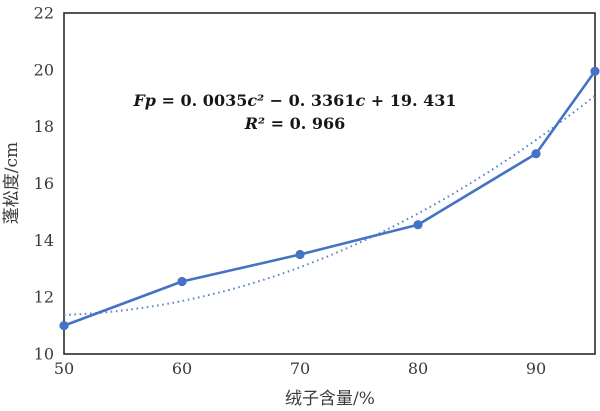 This screenshot has width=600, height=411. Describe the element at coordinates (44, 297) in the screenshot. I see `y-axis-tick-label: 12` at that location.